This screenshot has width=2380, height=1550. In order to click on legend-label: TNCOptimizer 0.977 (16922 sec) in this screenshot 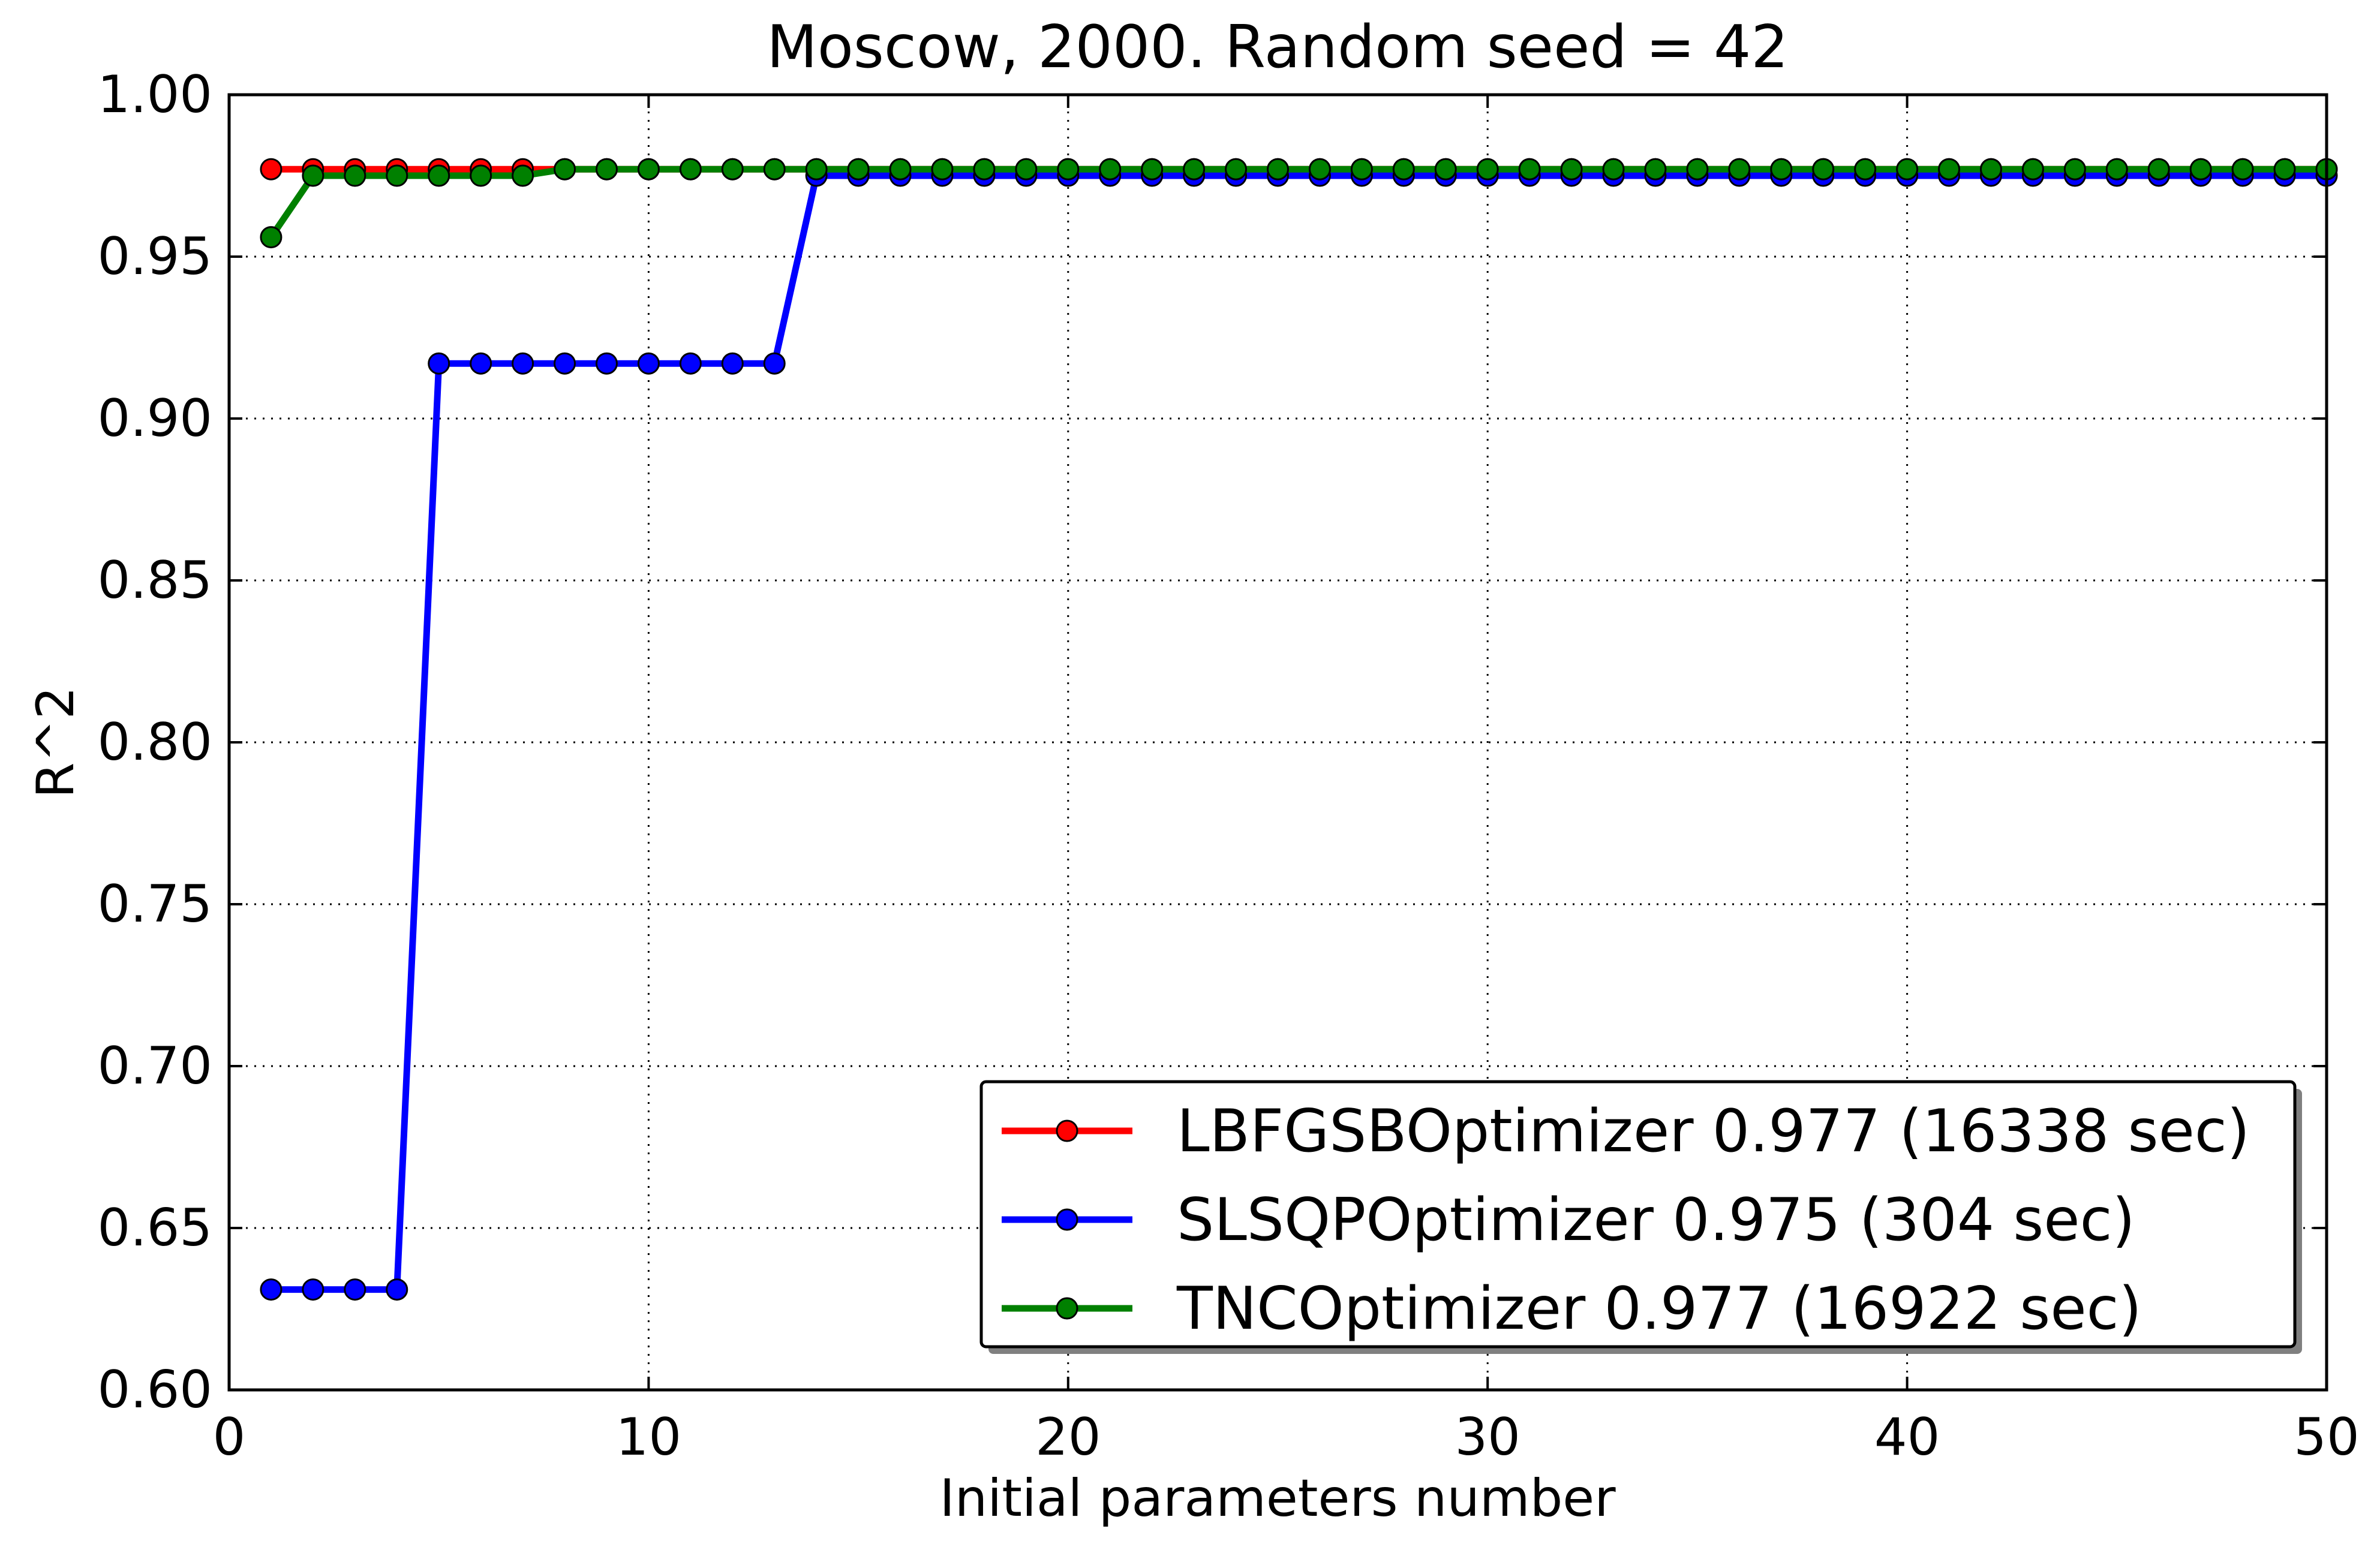, I will do `click(1659, 1309)`.